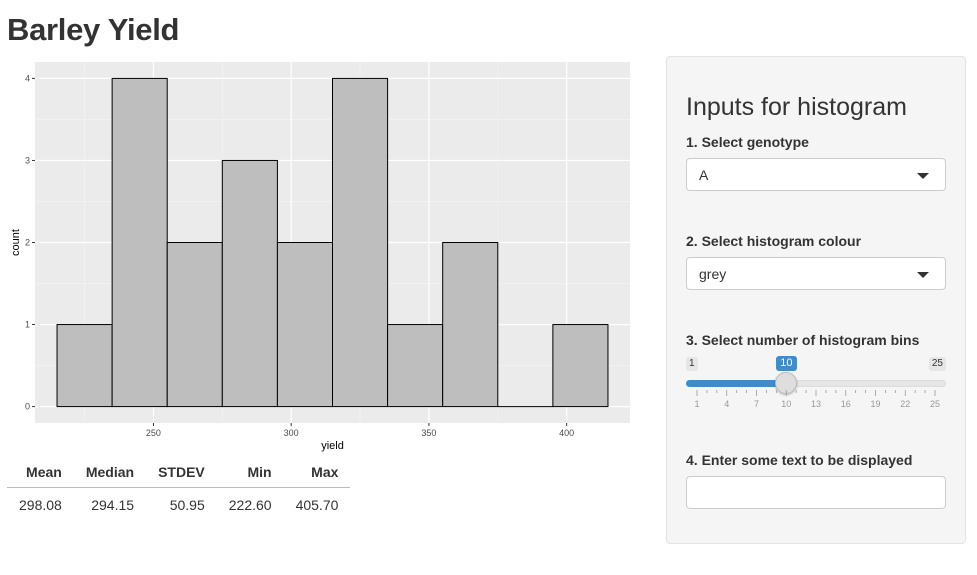  Describe the element at coordinates (428, 433) in the screenshot. I see `x-tick-label: 350` at that location.